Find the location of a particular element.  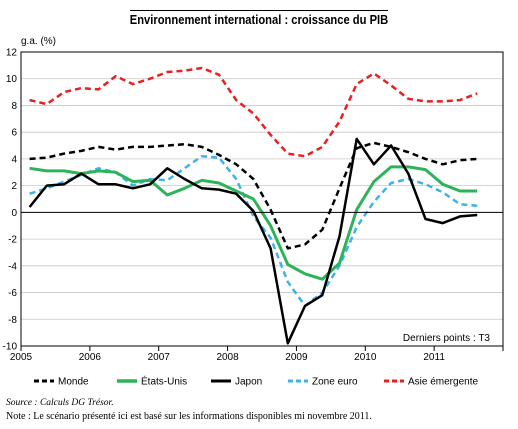

legend-label: Asie émergente is located at coordinates (443, 382).